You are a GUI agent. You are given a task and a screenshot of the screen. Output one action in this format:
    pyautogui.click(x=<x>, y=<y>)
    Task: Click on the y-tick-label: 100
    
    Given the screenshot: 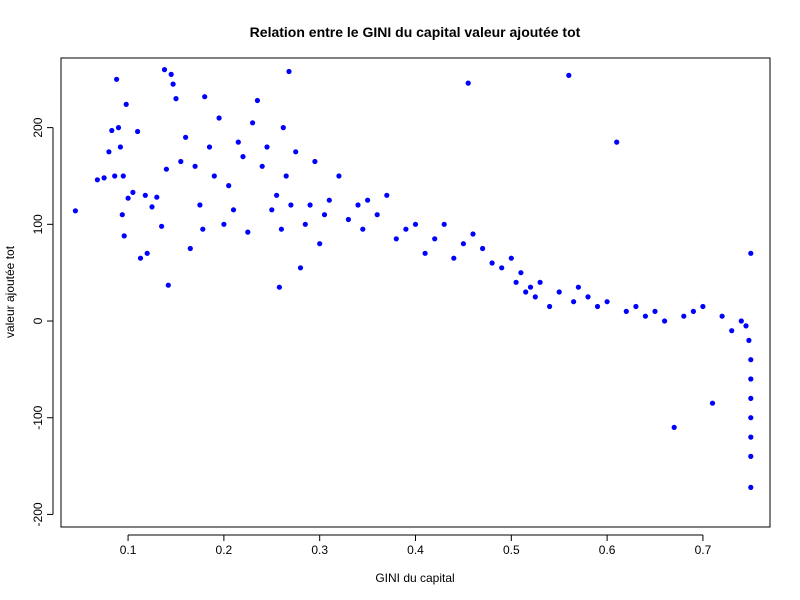 What is the action you would take?
    pyautogui.click(x=38, y=224)
    